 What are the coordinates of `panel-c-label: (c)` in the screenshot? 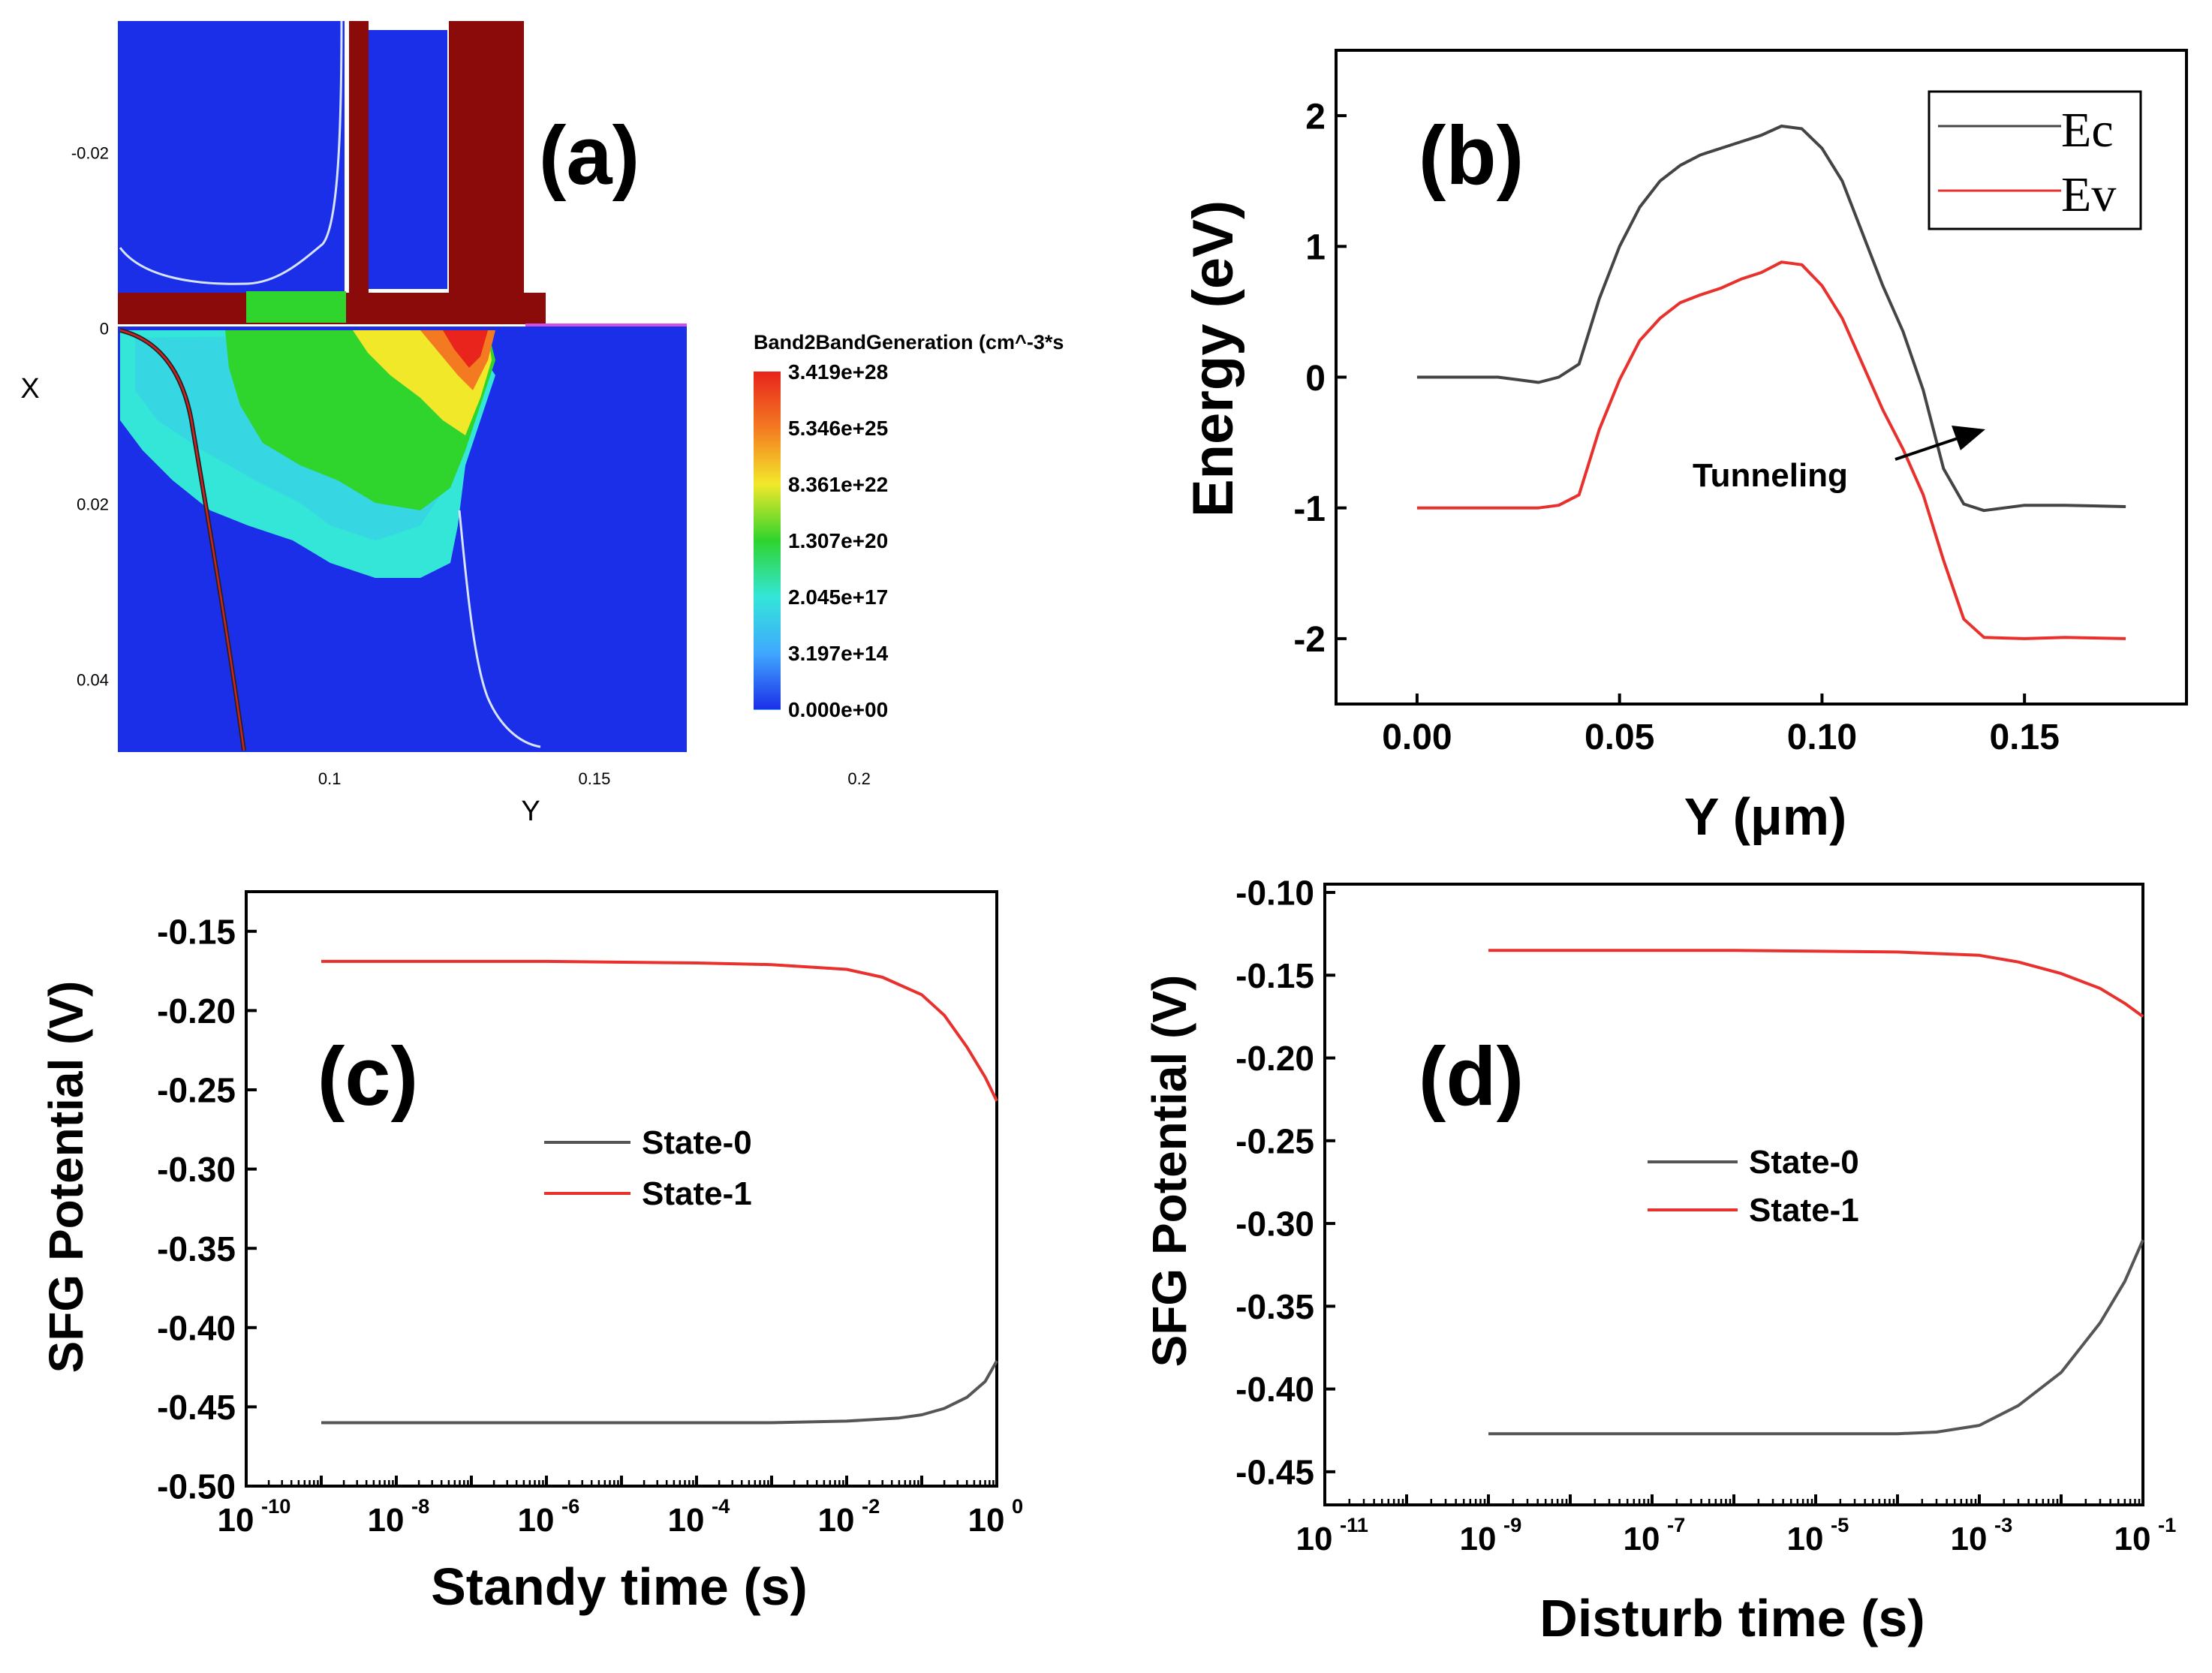 It's located at (368, 1077).